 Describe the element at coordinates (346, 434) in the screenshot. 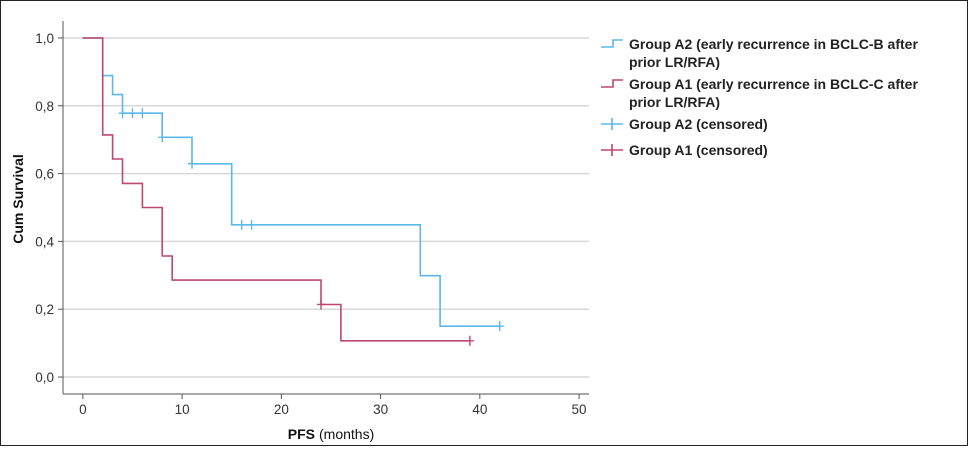

I see `x-axis-title-units: (months)` at that location.